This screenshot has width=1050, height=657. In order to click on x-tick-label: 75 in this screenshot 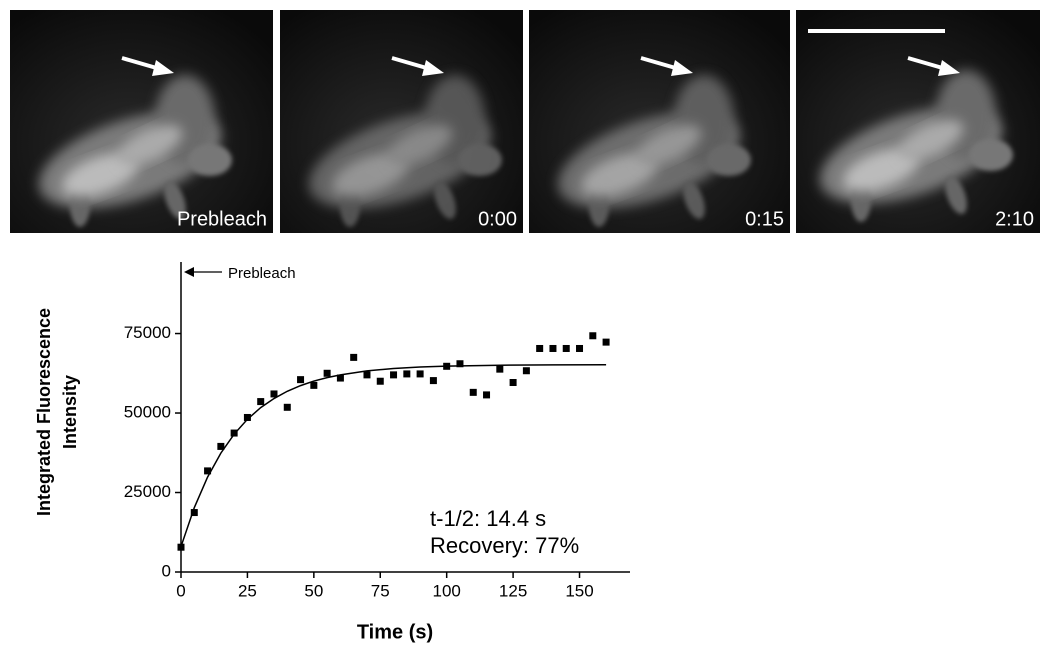, I will do `click(380, 590)`.